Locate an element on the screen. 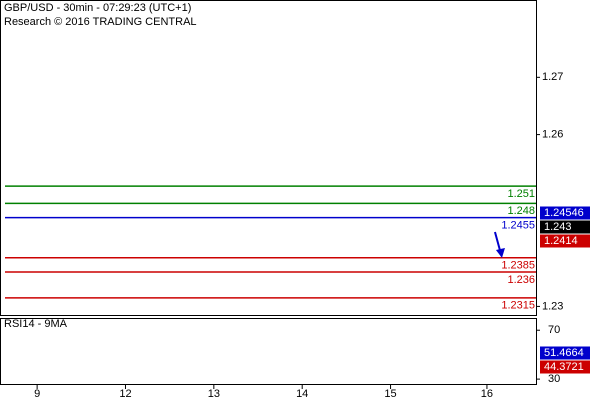 This screenshot has height=400, width=590. indicator-title: RSI14 - 9MA is located at coordinates (36, 324).